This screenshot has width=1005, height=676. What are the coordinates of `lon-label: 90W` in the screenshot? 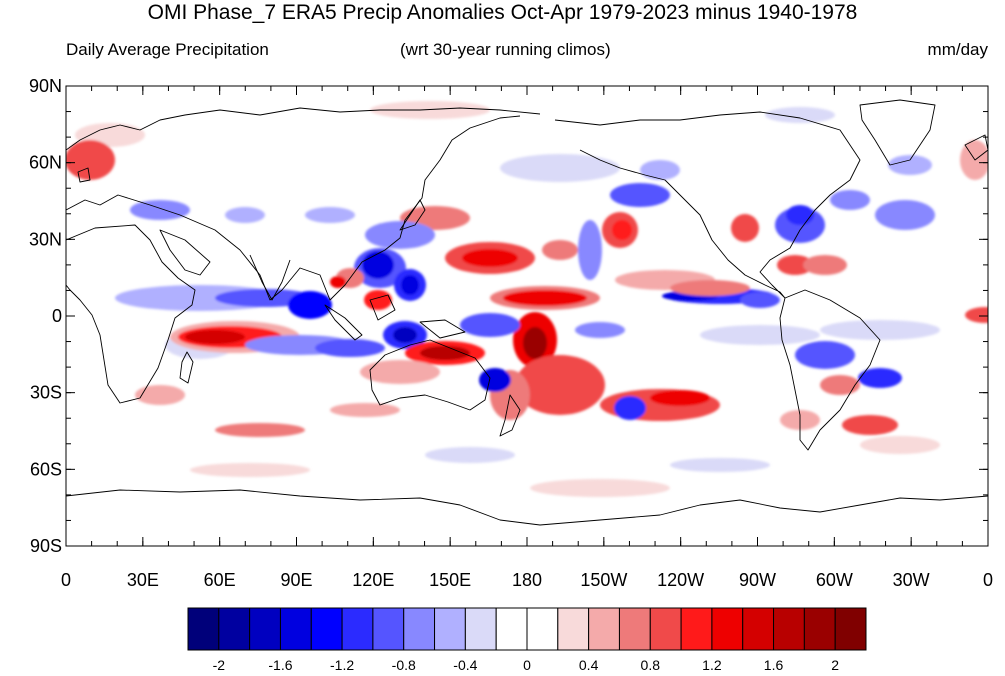 It's located at (757, 580).